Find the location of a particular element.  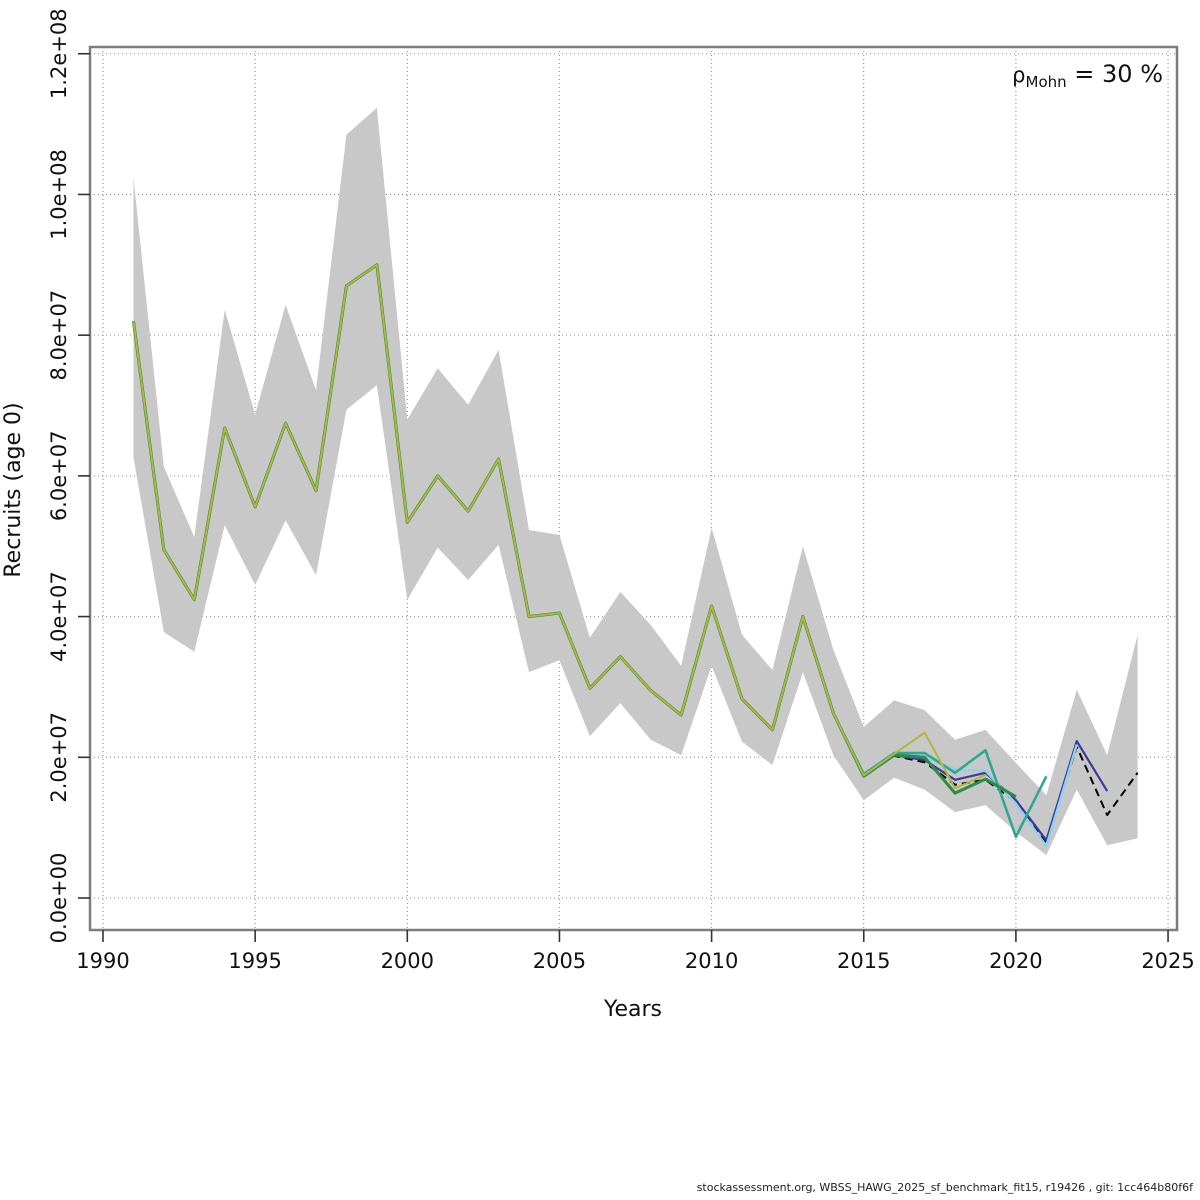

x-axis-title: Years is located at coordinates (632, 1009).